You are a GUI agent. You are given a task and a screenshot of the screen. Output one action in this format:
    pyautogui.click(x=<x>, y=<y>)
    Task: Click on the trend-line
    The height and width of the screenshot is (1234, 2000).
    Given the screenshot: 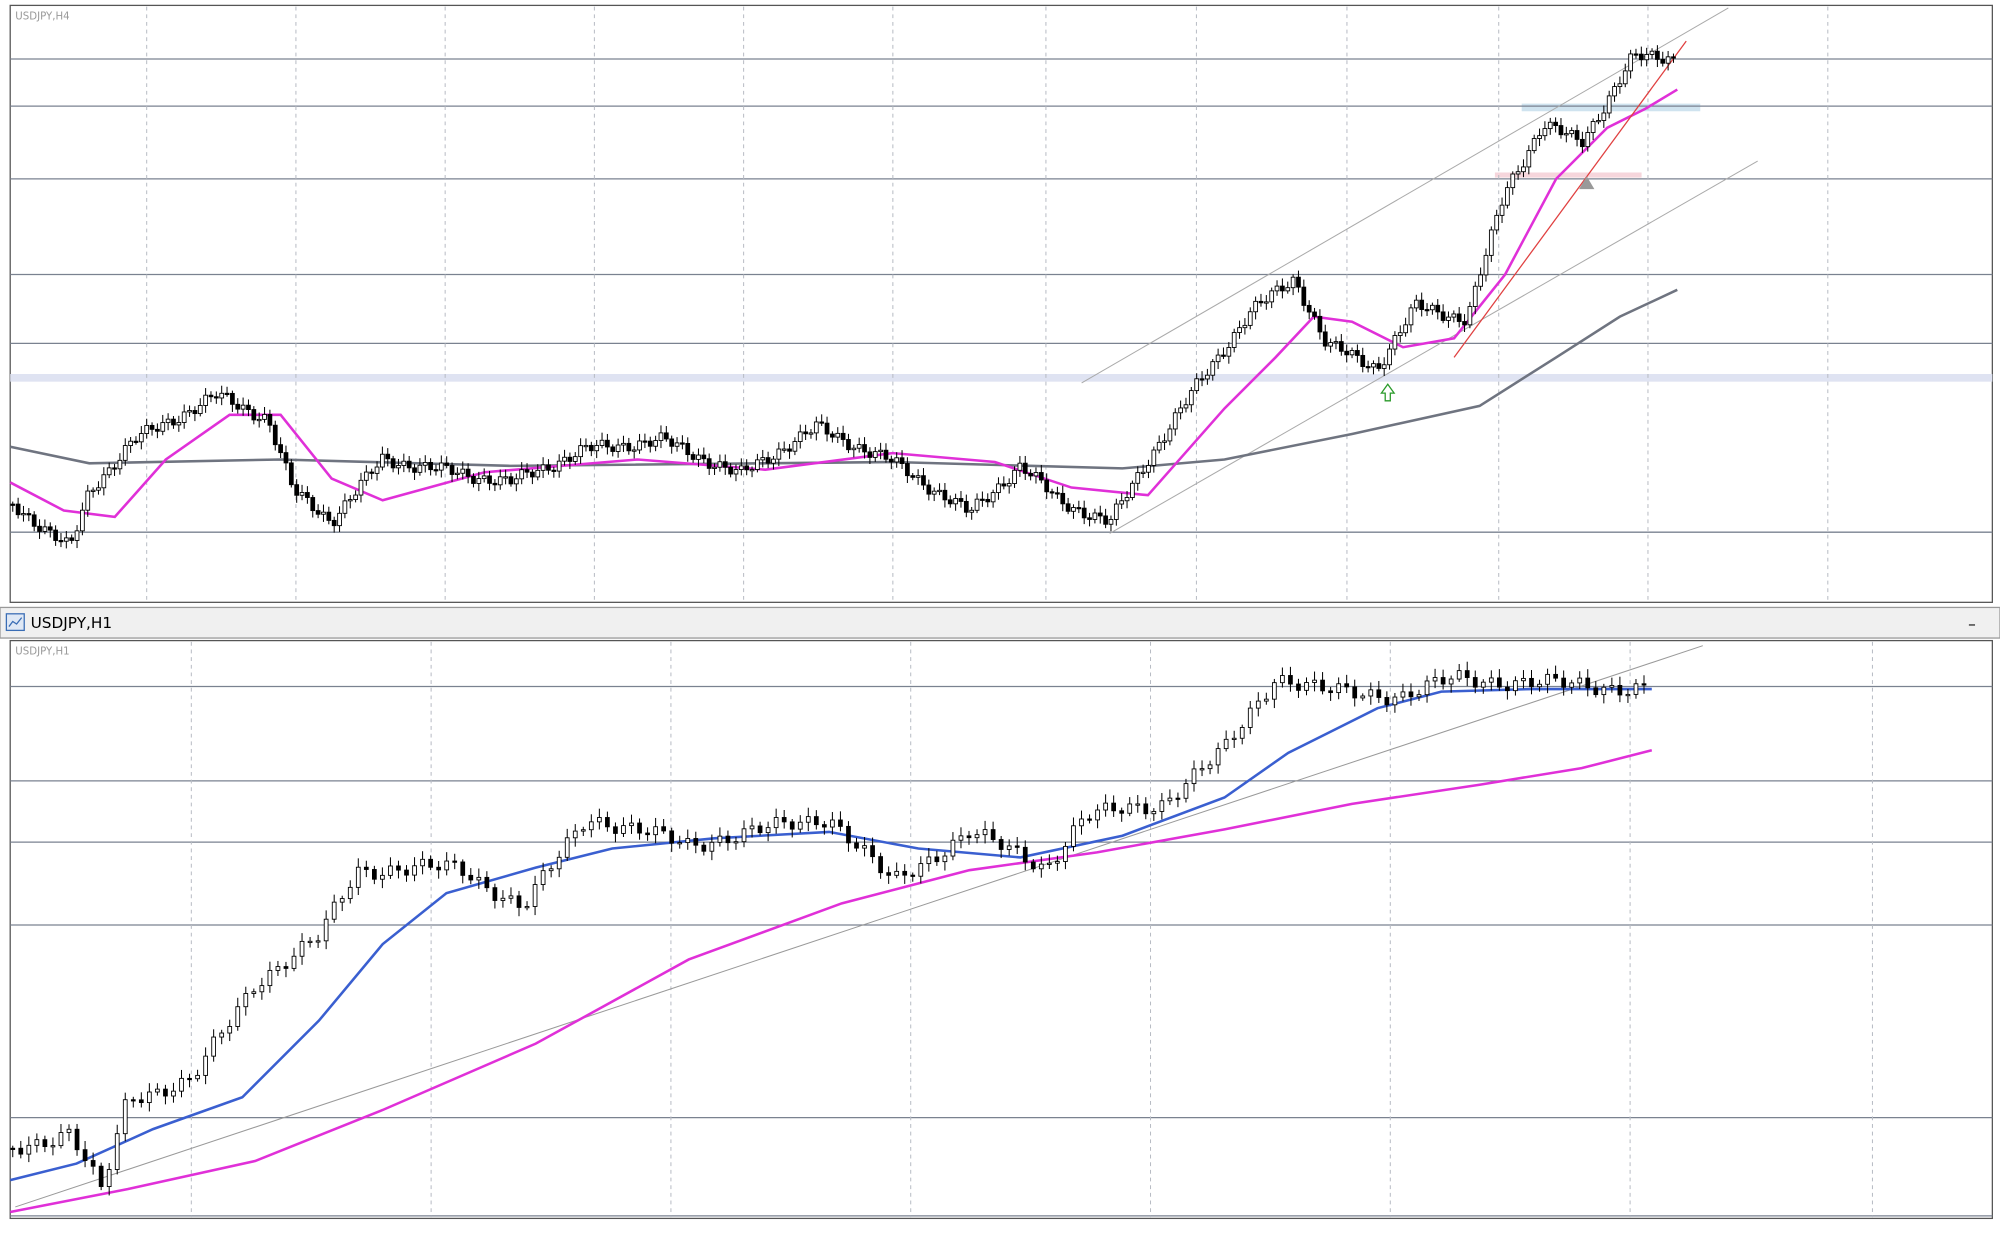 What is the action you would take?
    pyautogui.click(x=1570, y=199)
    